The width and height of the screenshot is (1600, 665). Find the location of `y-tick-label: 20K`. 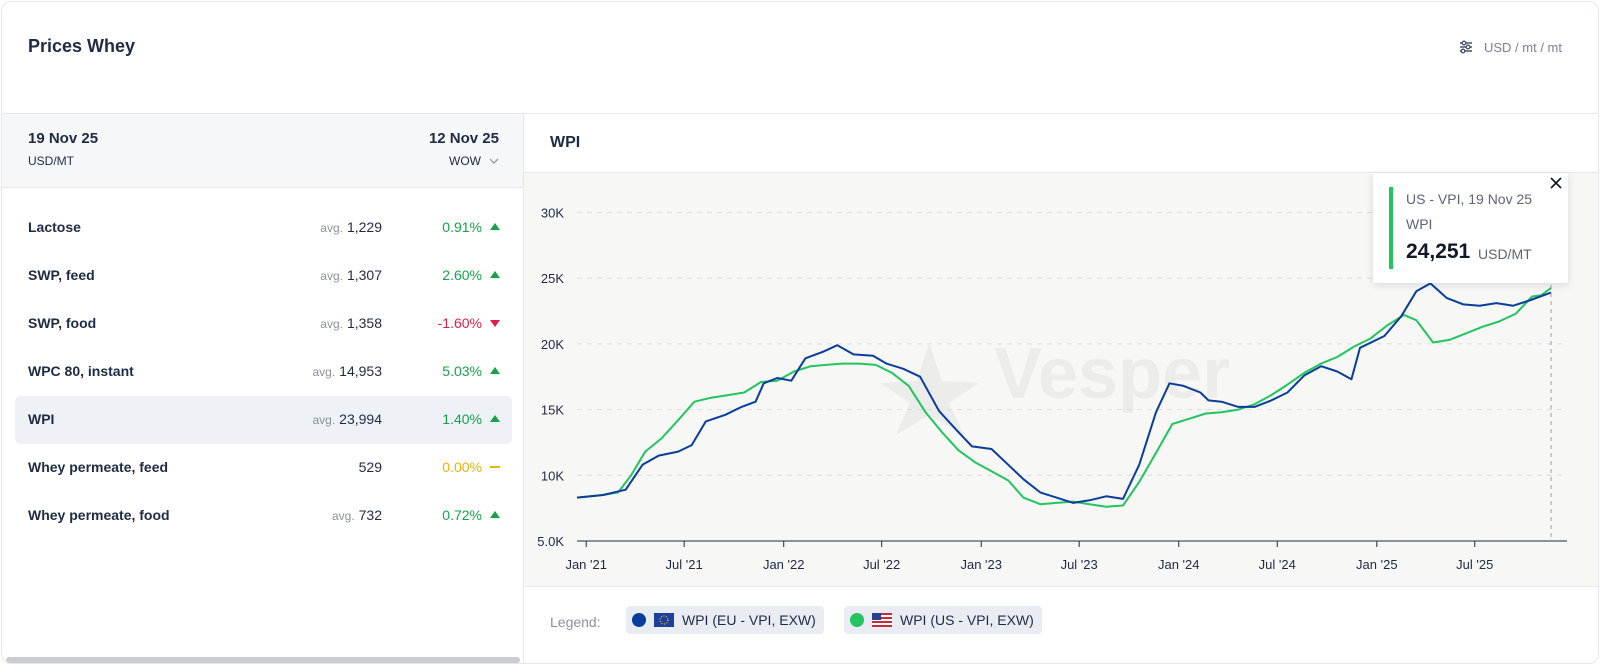

y-tick-label: 20K is located at coordinates (552, 344).